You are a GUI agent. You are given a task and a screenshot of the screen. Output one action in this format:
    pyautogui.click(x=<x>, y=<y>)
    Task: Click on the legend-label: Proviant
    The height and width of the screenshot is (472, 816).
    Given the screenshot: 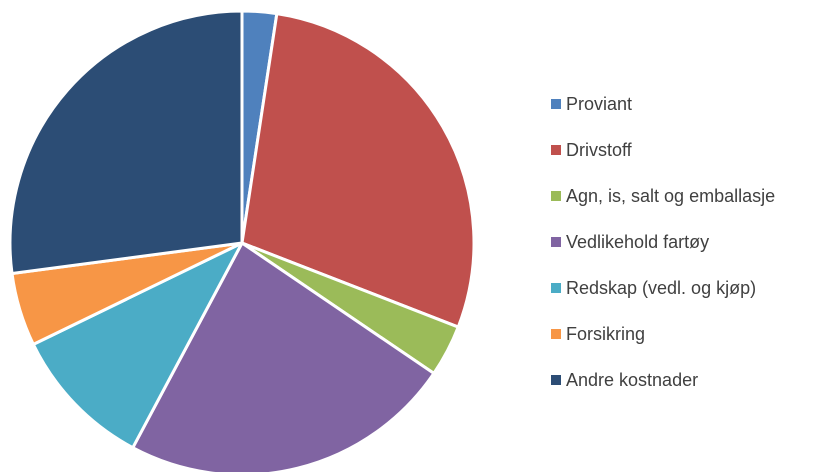 What is the action you would take?
    pyautogui.click(x=599, y=104)
    